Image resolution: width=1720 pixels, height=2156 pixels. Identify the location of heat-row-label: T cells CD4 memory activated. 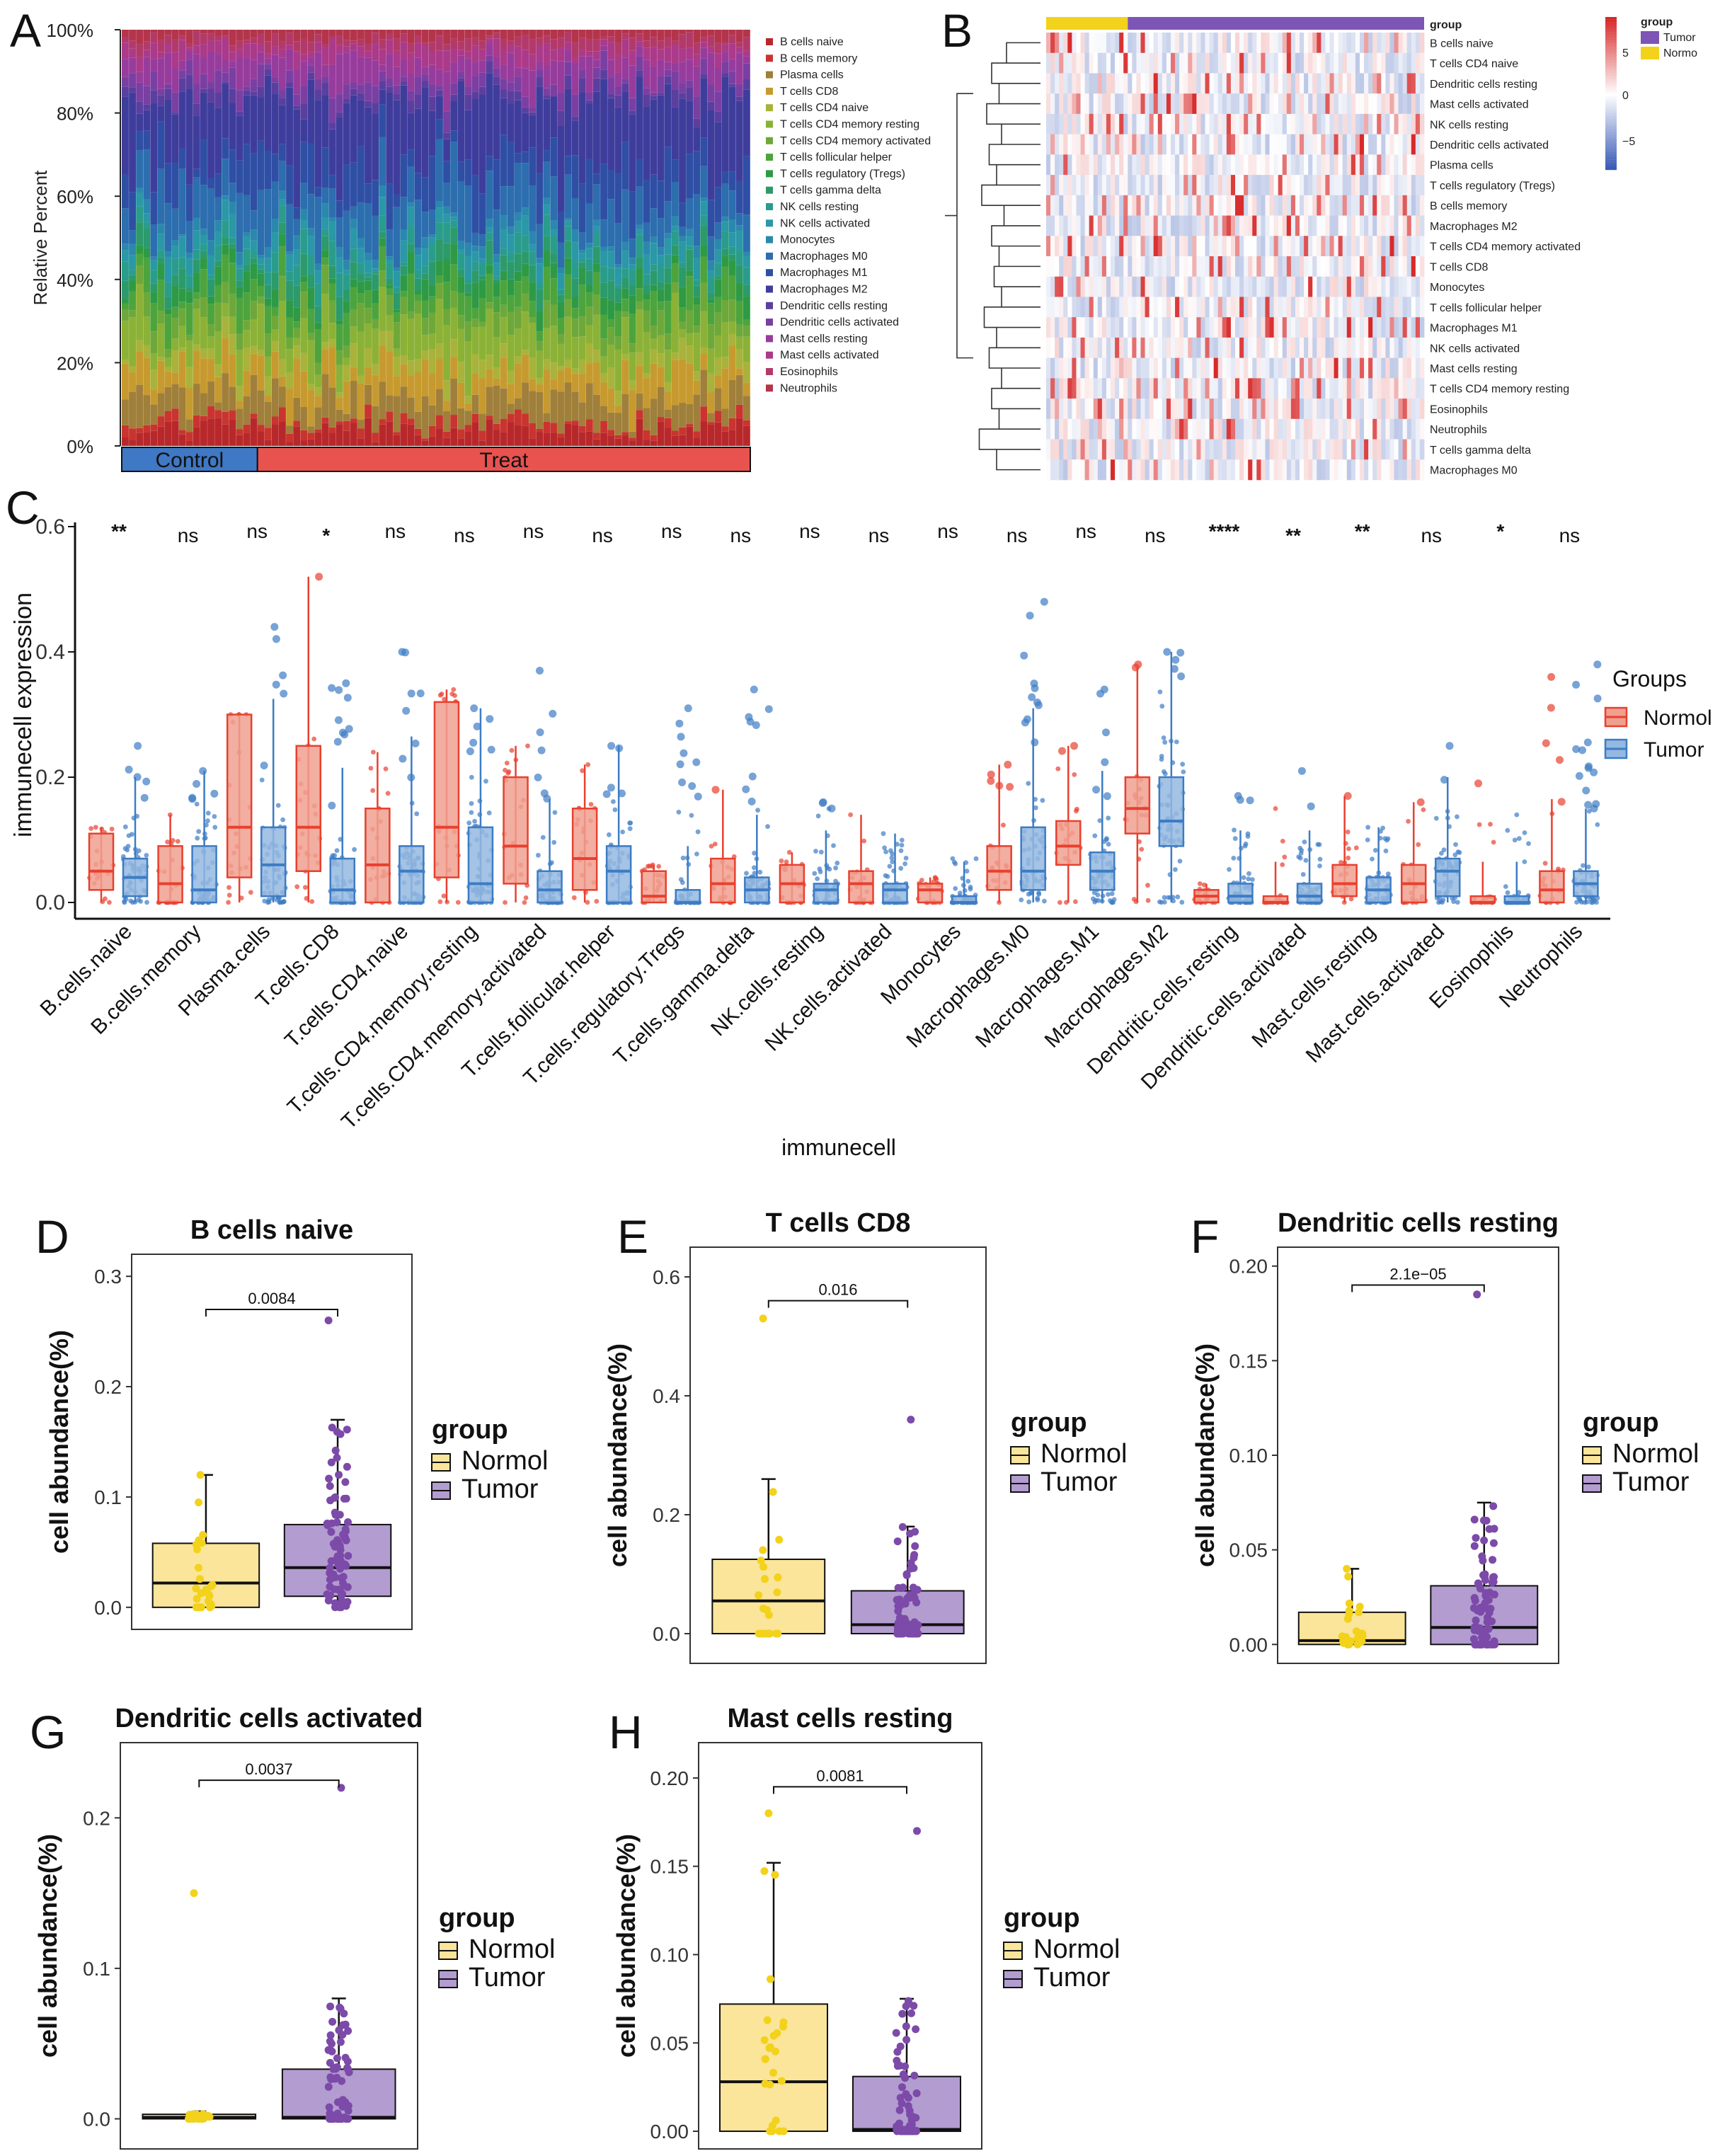
(1505, 247).